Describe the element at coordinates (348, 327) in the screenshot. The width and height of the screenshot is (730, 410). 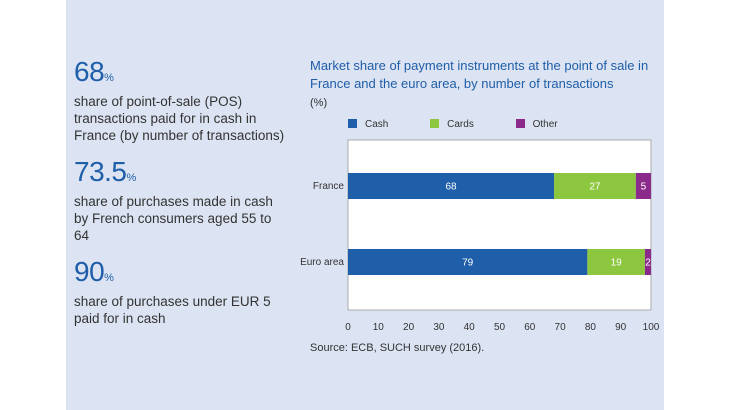
I see `x-tick-label: 0` at that location.